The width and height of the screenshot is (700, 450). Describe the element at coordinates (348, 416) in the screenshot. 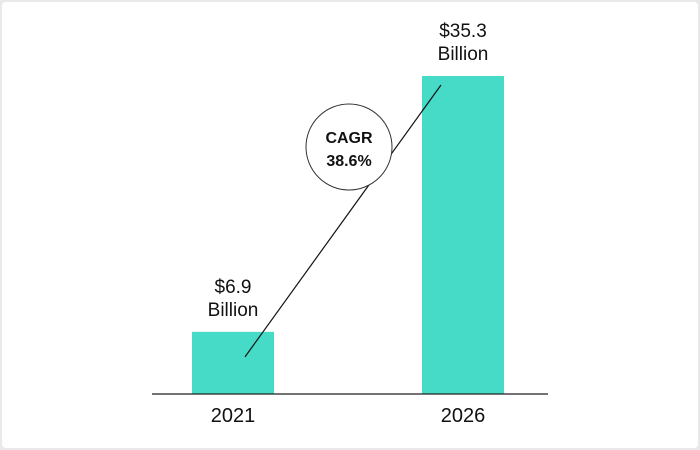

I see `x-tick-labels-group: 2021 2026` at that location.